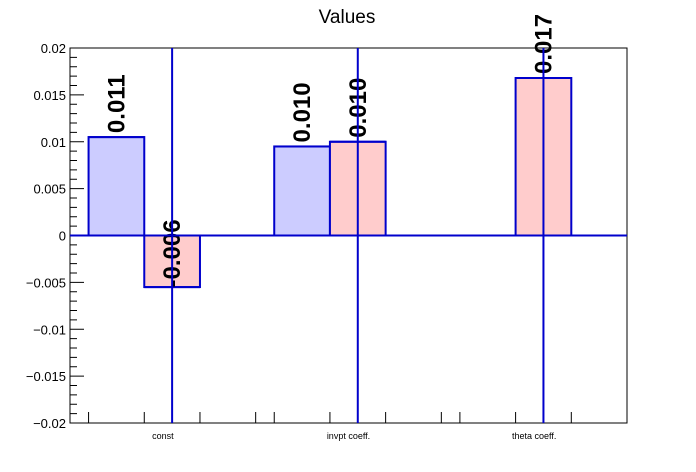  I want to click on chart-title: Values, so click(347, 17).